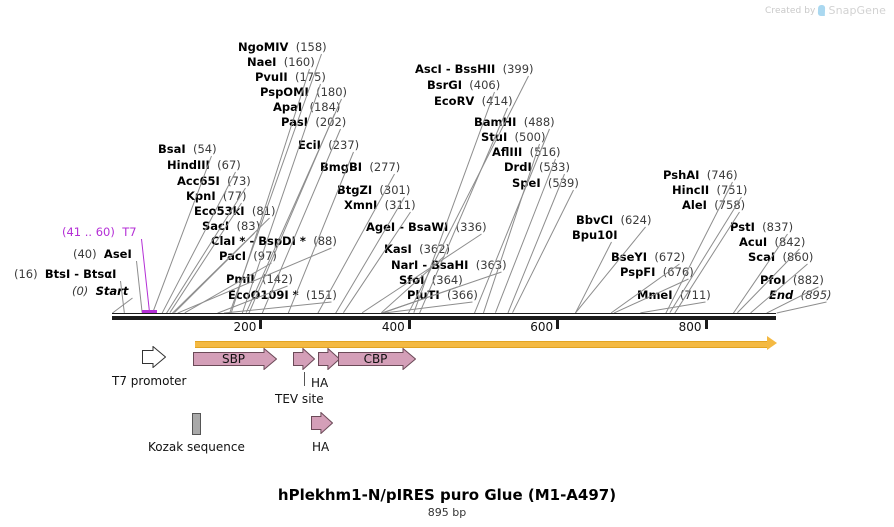 This screenshot has height=527, width=894. What do you see at coordinates (304, 379) in the screenshot?
I see `feature-tick-tev-site` at bounding box center [304, 379].